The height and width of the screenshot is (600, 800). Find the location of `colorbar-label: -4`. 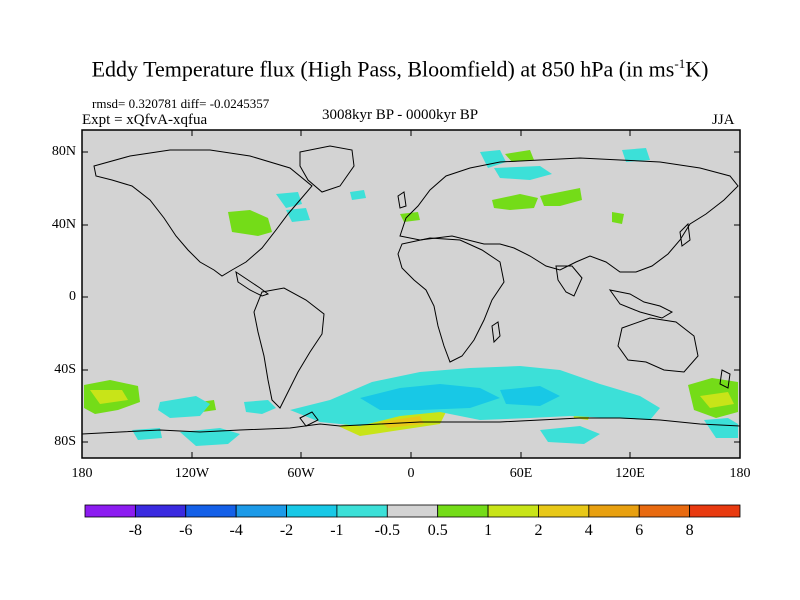

colorbar-label: -4 is located at coordinates (236, 530).